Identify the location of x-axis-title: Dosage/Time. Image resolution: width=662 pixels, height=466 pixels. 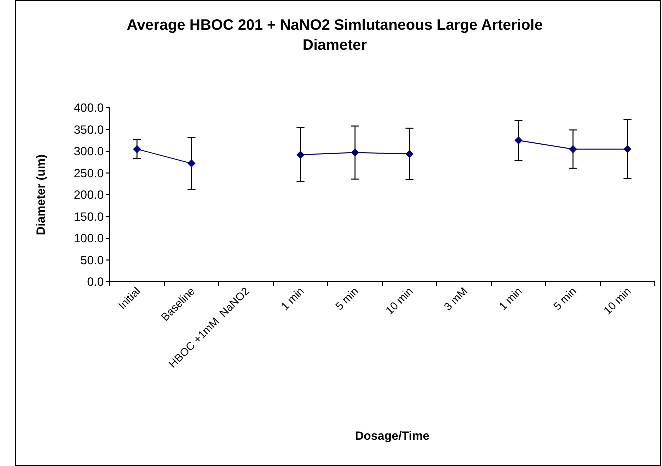
(392, 436).